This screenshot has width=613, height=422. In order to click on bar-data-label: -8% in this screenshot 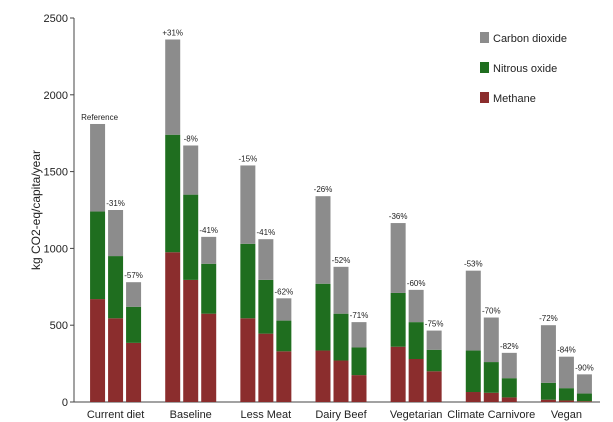, I will do `click(191, 138)`.